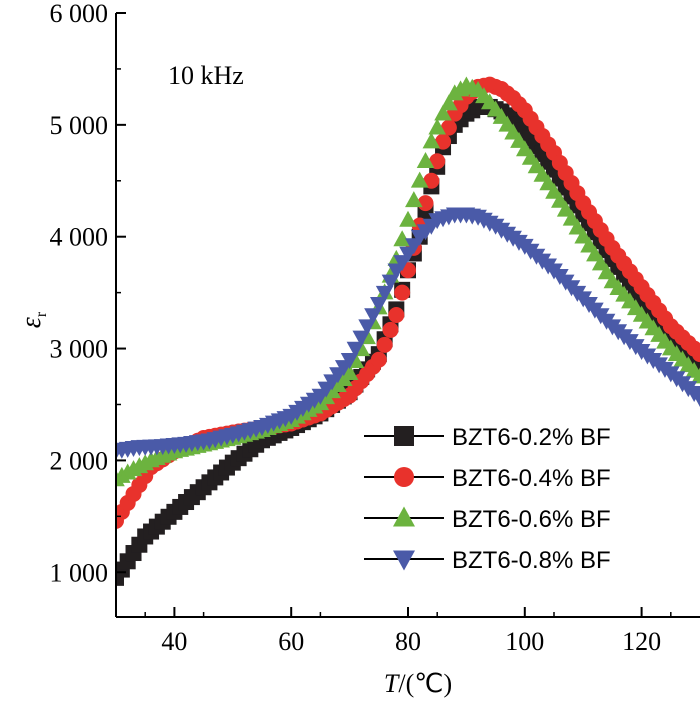 This screenshot has height=701, width=700. I want to click on legend-label: BZT6-0.4% BF, so click(531, 478).